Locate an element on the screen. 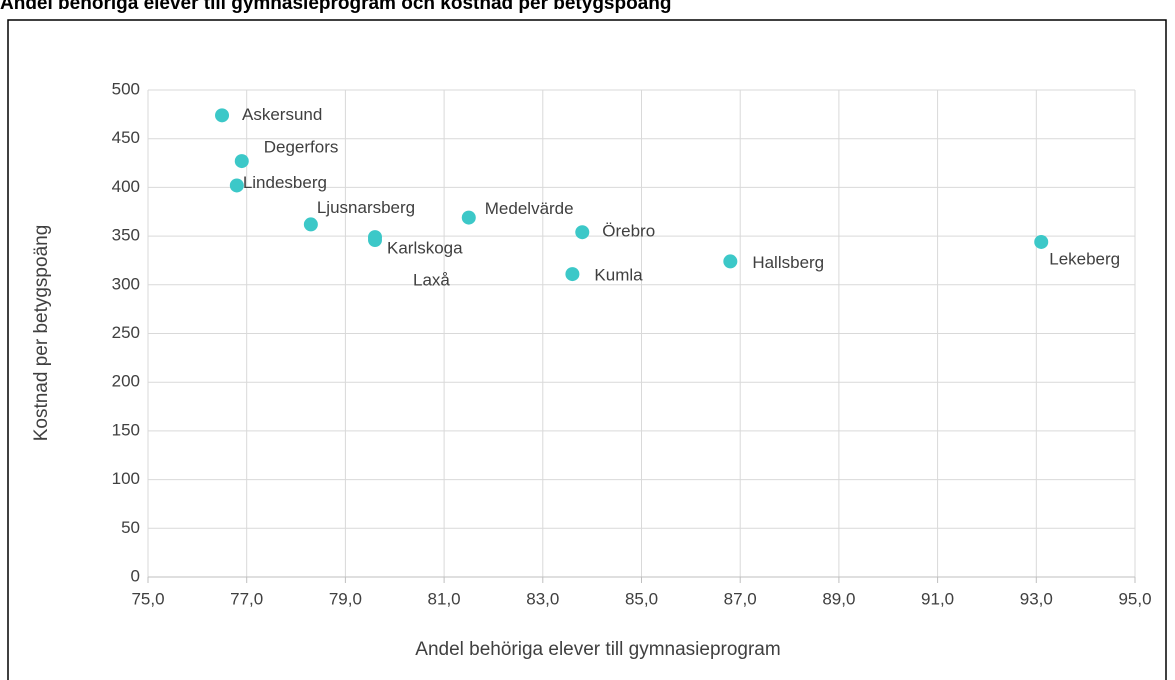  x-tick-label: 89,0 is located at coordinates (838, 598).